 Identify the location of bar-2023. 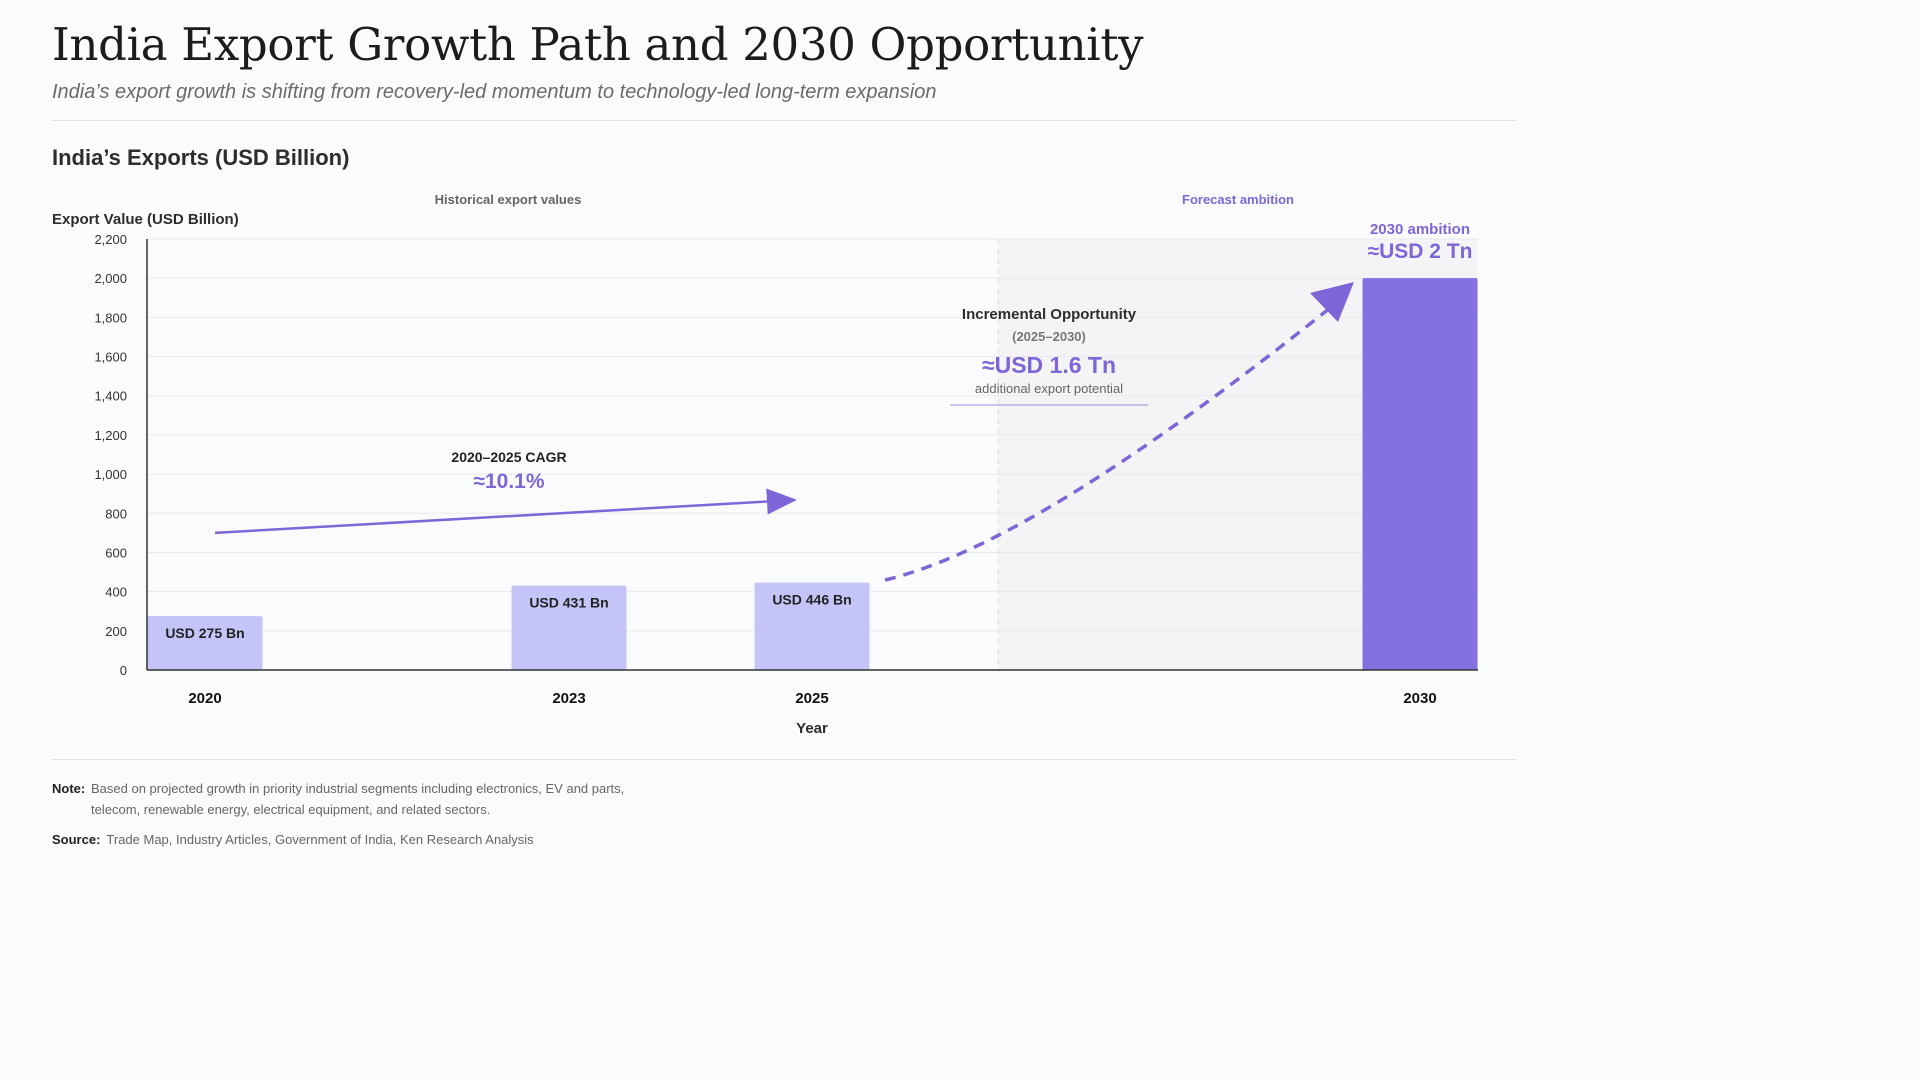
(569, 627).